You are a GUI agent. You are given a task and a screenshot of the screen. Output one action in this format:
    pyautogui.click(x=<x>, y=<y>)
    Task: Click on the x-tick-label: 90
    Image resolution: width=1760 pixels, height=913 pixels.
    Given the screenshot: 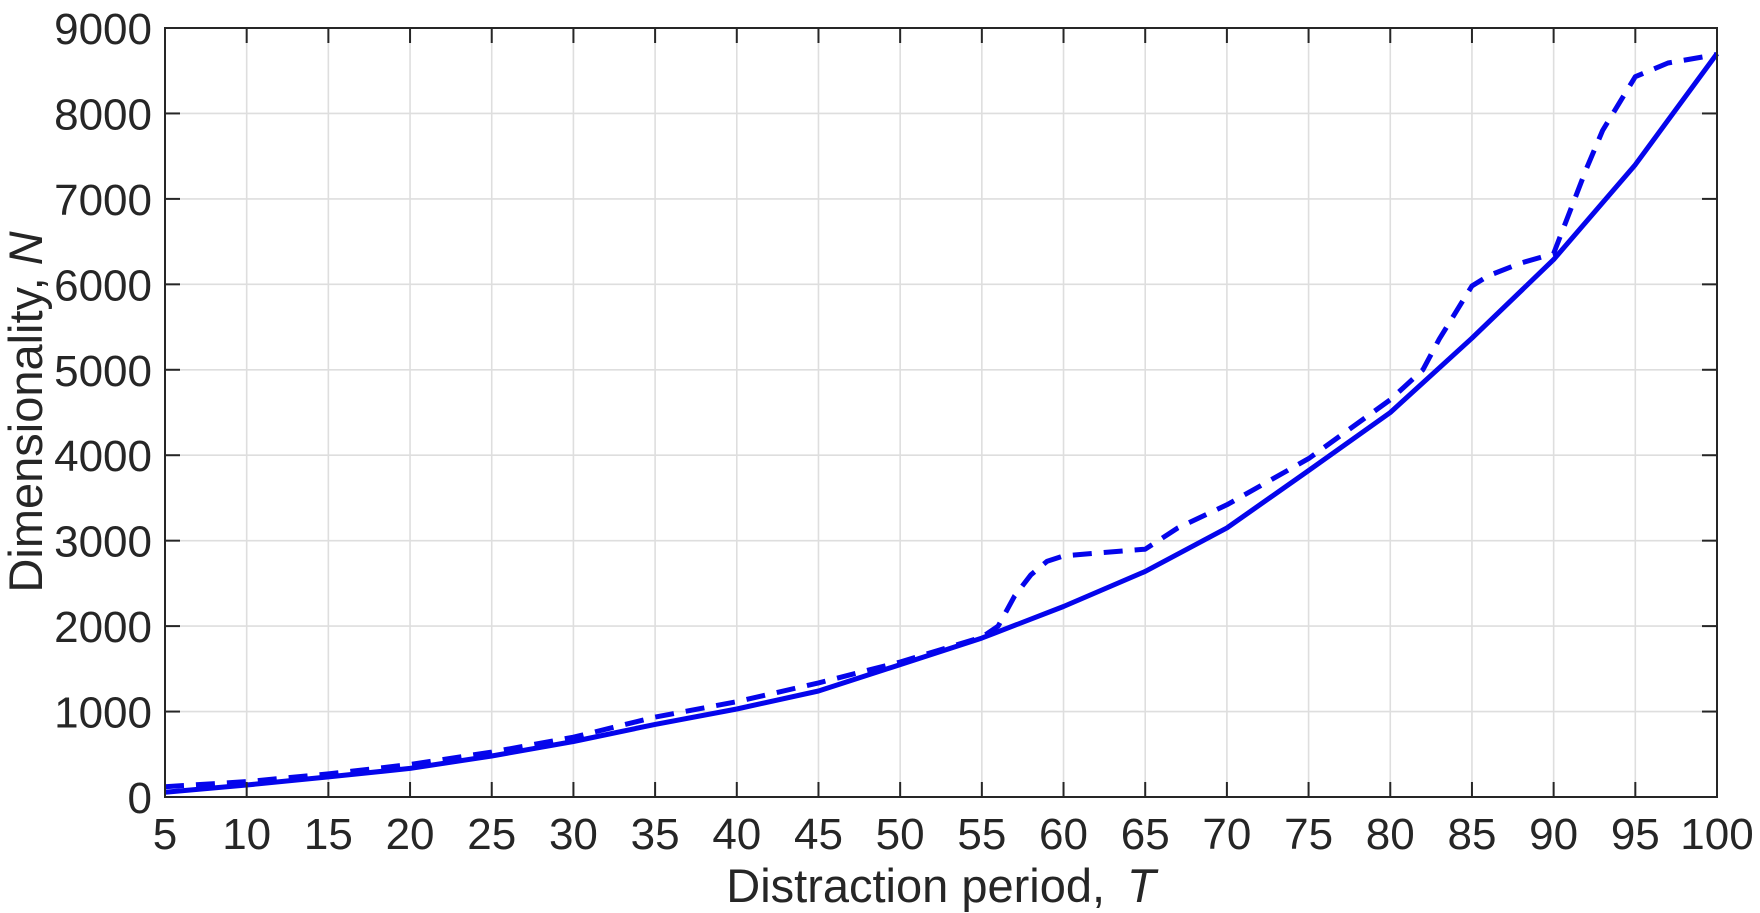 What is the action you would take?
    pyautogui.click(x=1553, y=834)
    